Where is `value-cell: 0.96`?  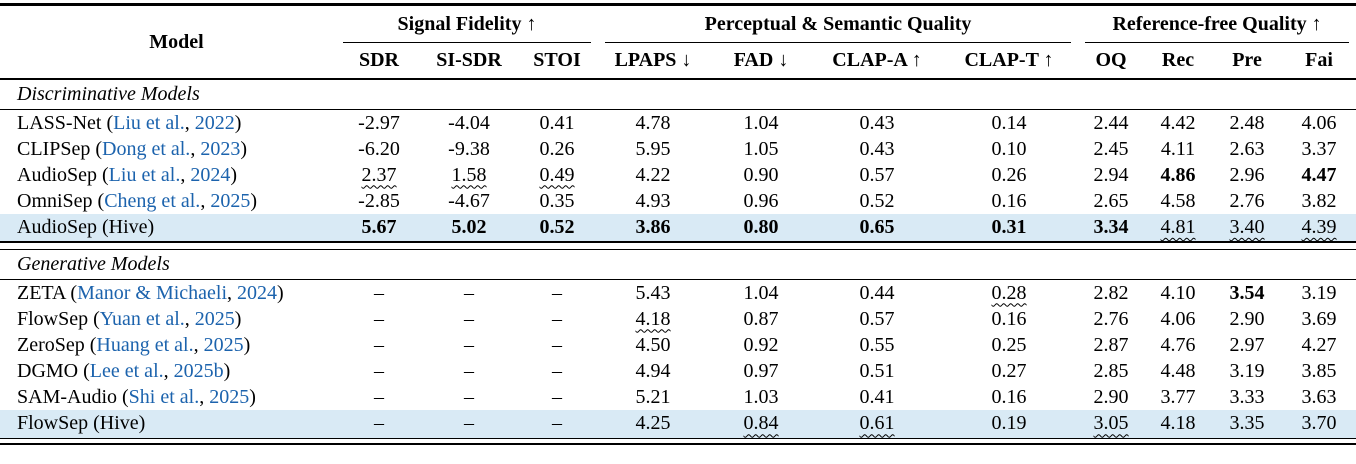
value-cell: 0.96 is located at coordinates (761, 201).